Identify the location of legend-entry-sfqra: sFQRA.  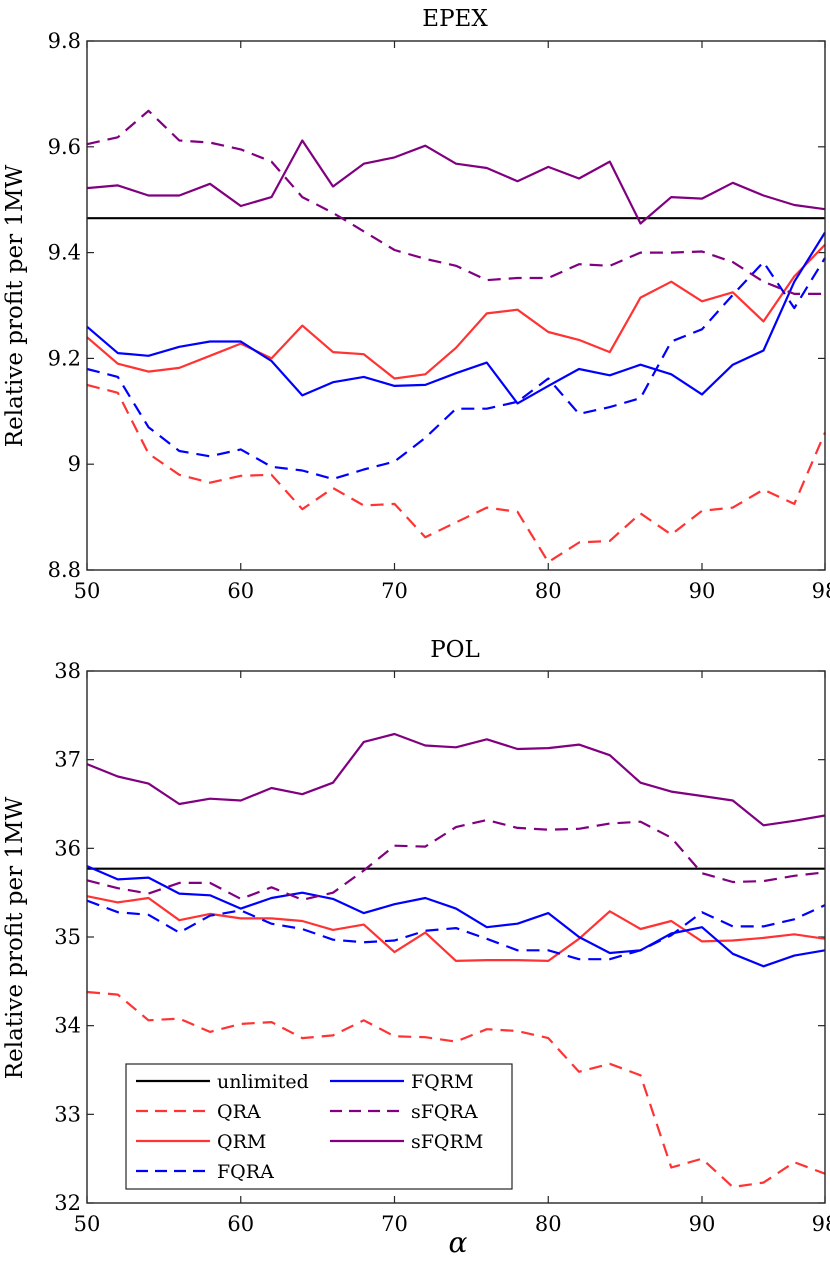
(404, 1112).